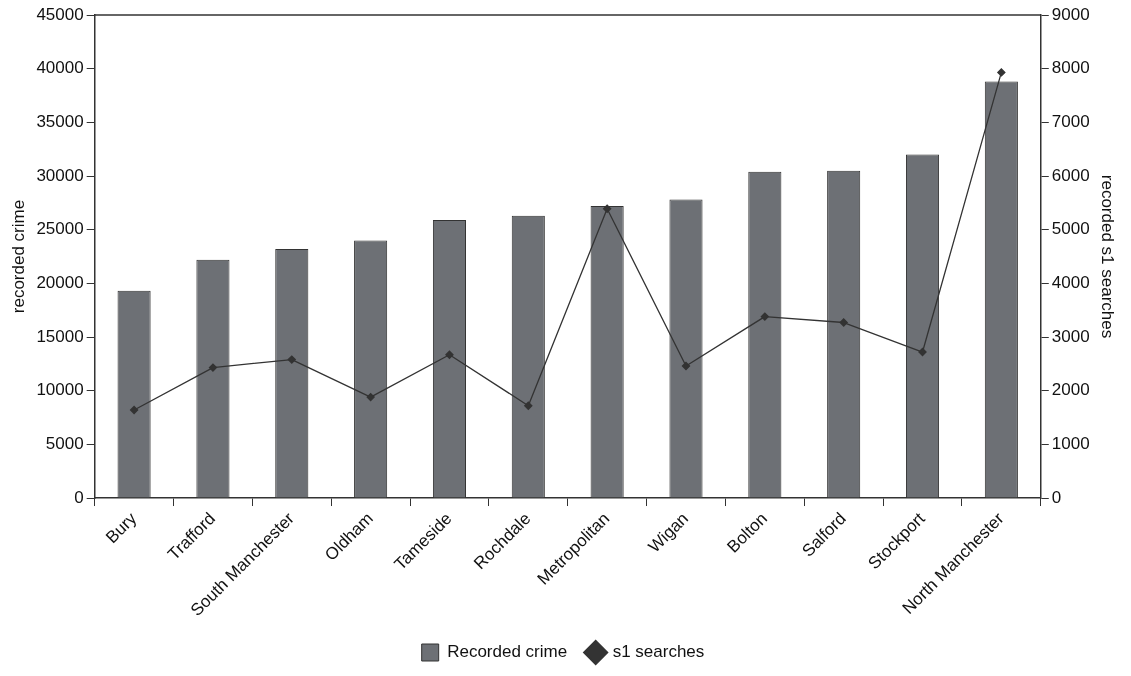 Image resolution: width=1131 pixels, height=676 pixels. I want to click on y-tick-label: 25000, so click(60, 229).